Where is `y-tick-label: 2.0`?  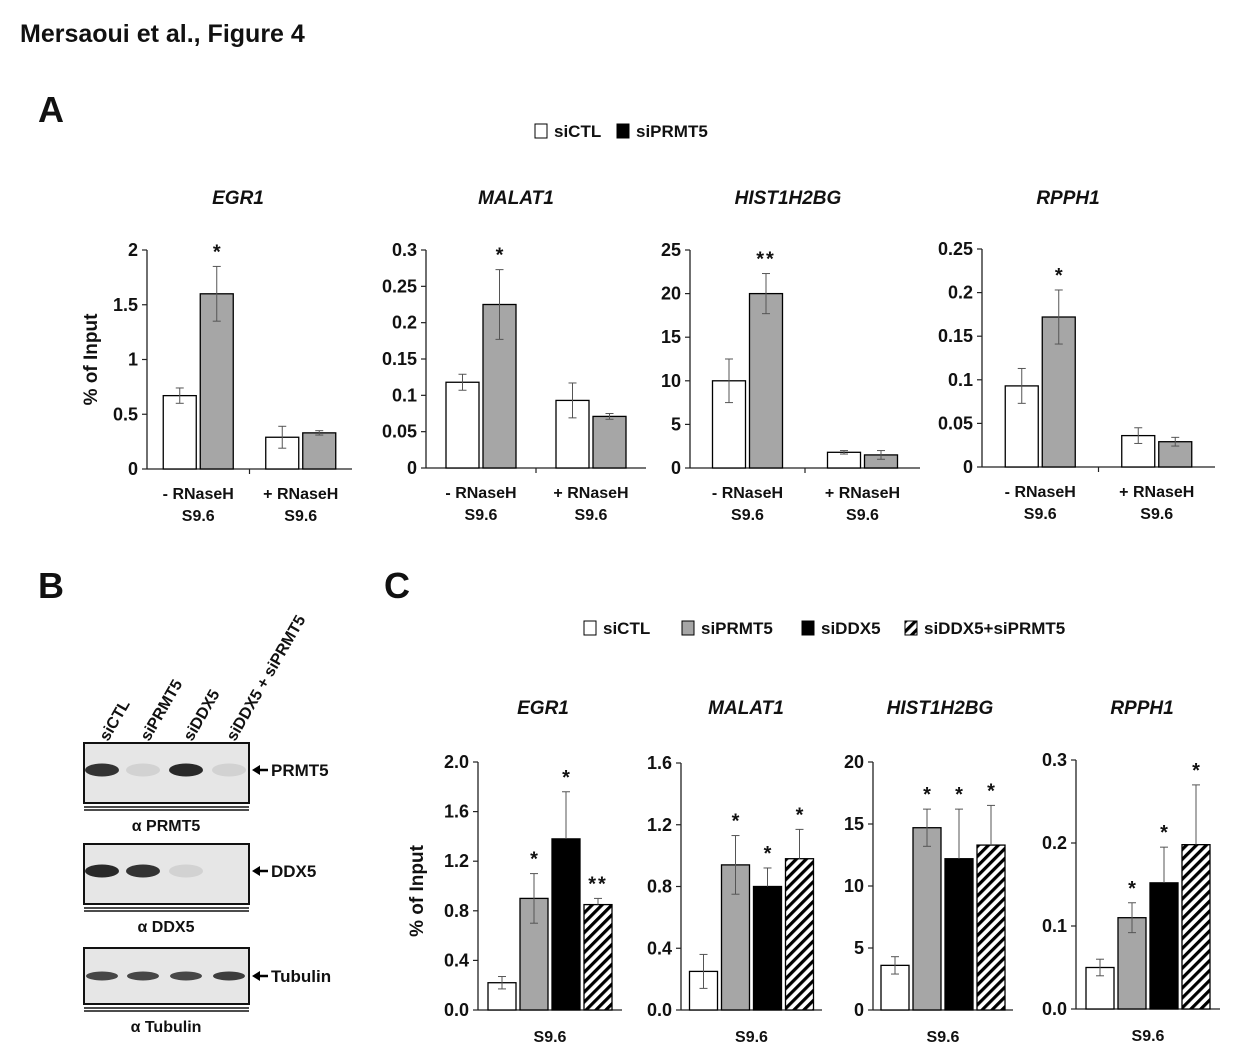 y-tick-label: 2.0 is located at coordinates (456, 762).